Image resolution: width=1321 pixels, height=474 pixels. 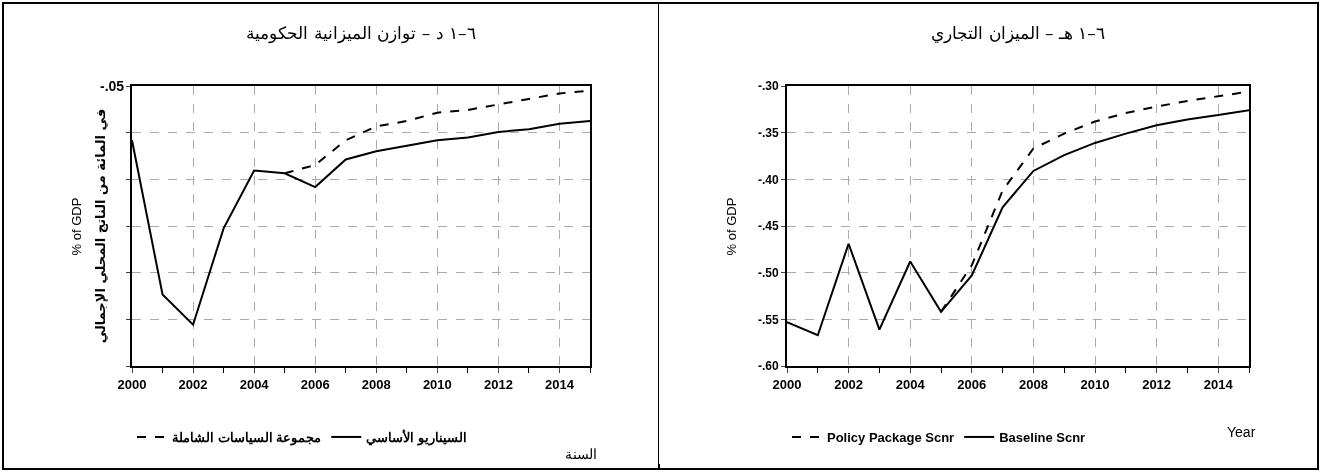 I want to click on y-tick-label: -.40, so click(x=768, y=179).